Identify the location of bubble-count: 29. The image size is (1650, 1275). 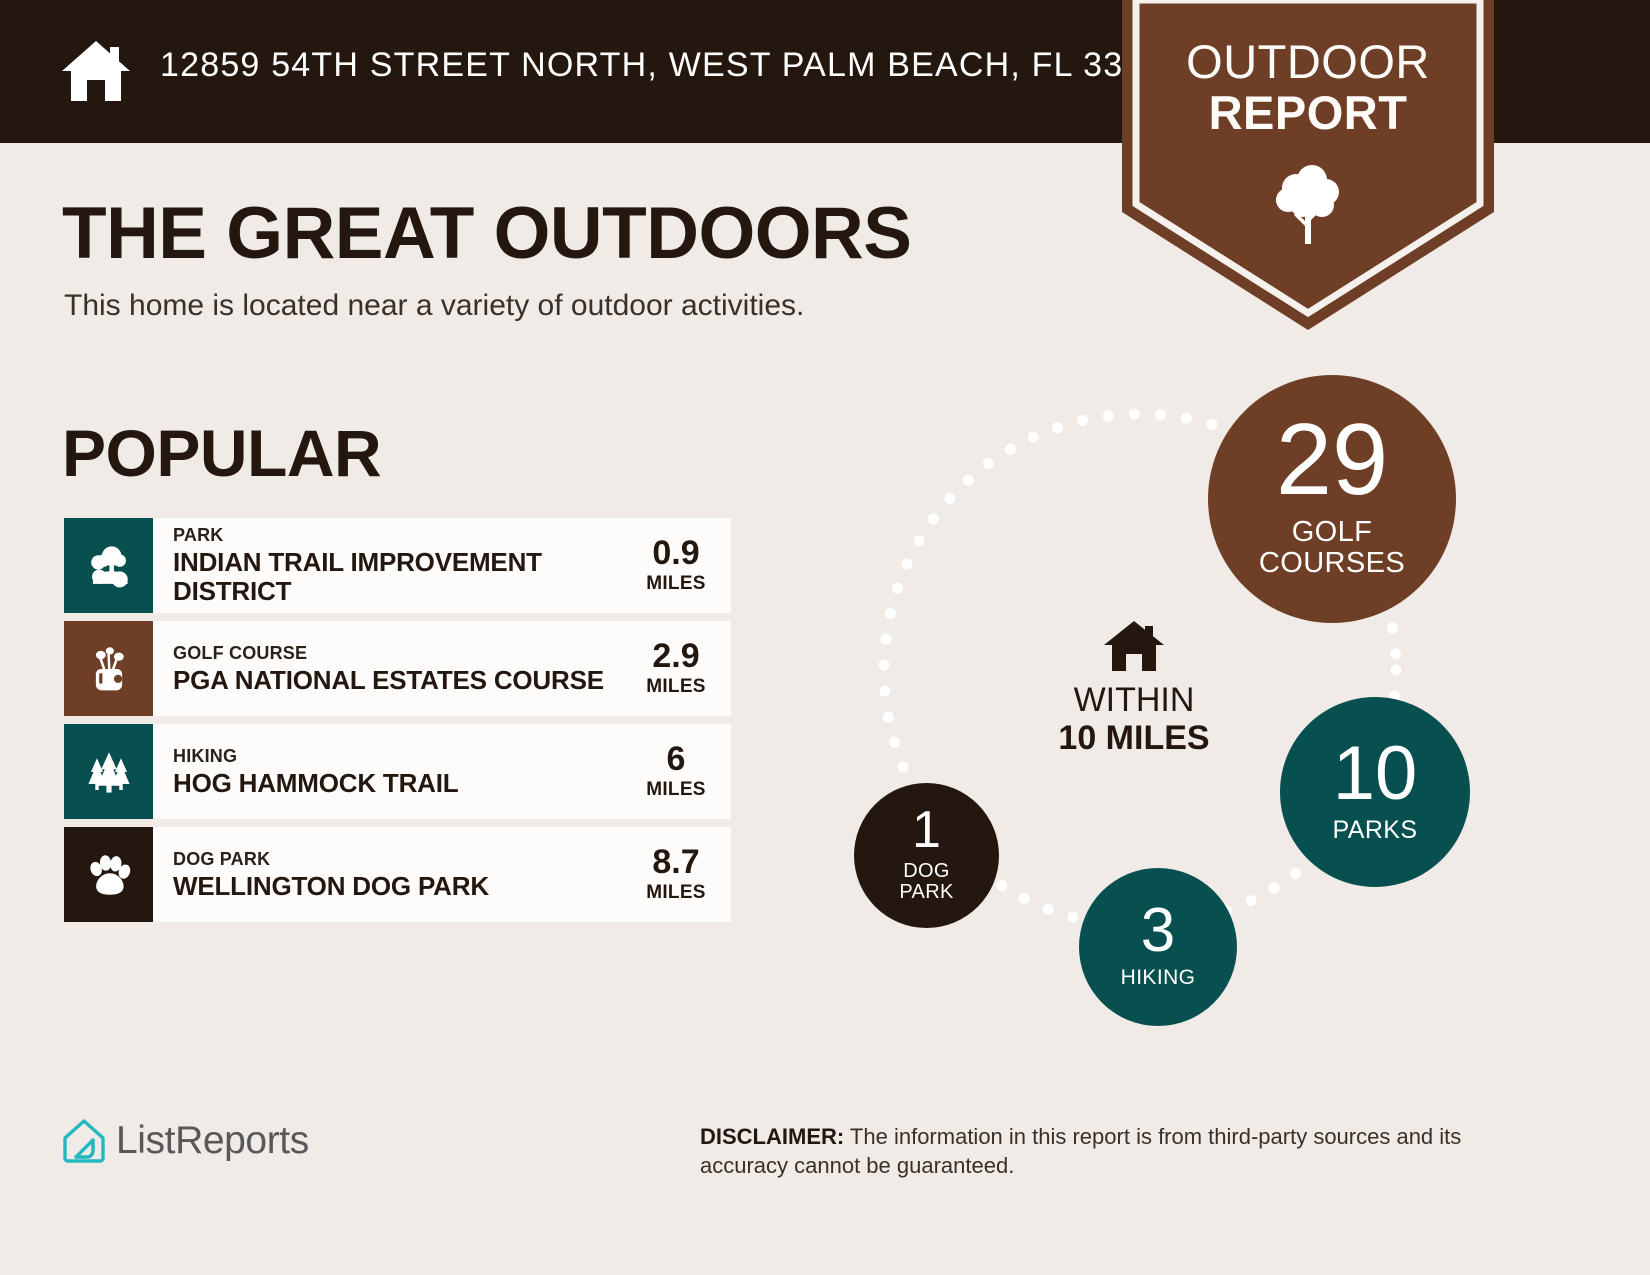
(1332, 459).